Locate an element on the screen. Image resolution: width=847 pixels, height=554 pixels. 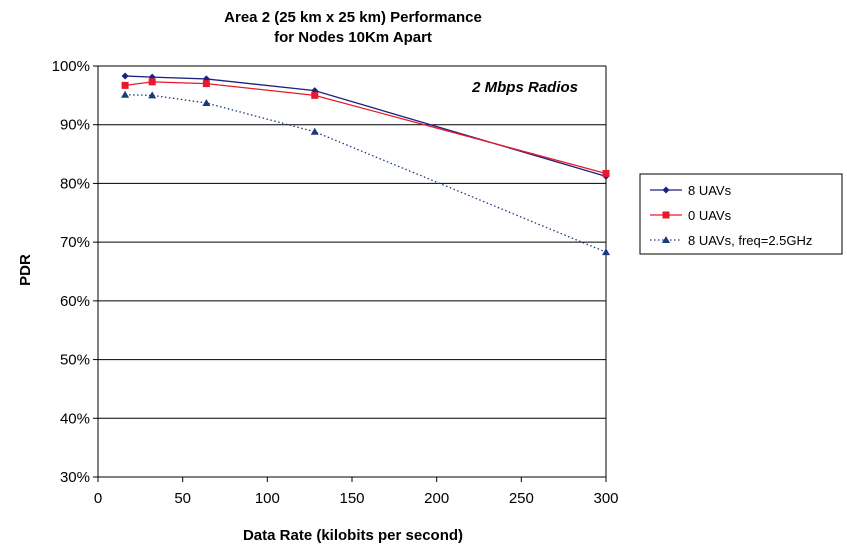
y-tick-label: 100% is located at coordinates (71, 66).